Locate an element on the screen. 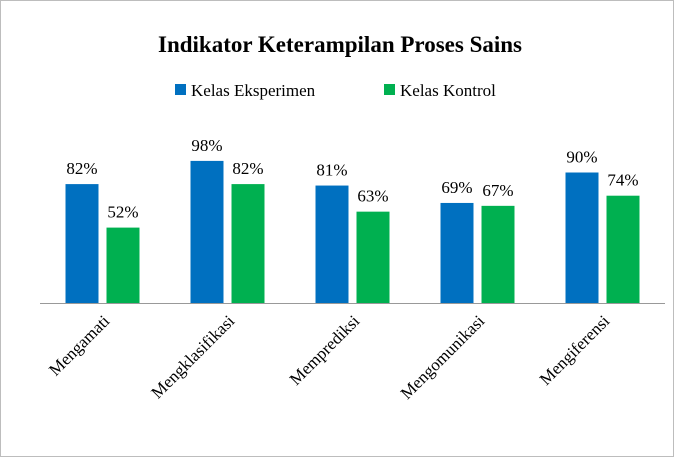 Image resolution: width=675 pixels, height=458 pixels. value-label: 69% is located at coordinates (456, 187).